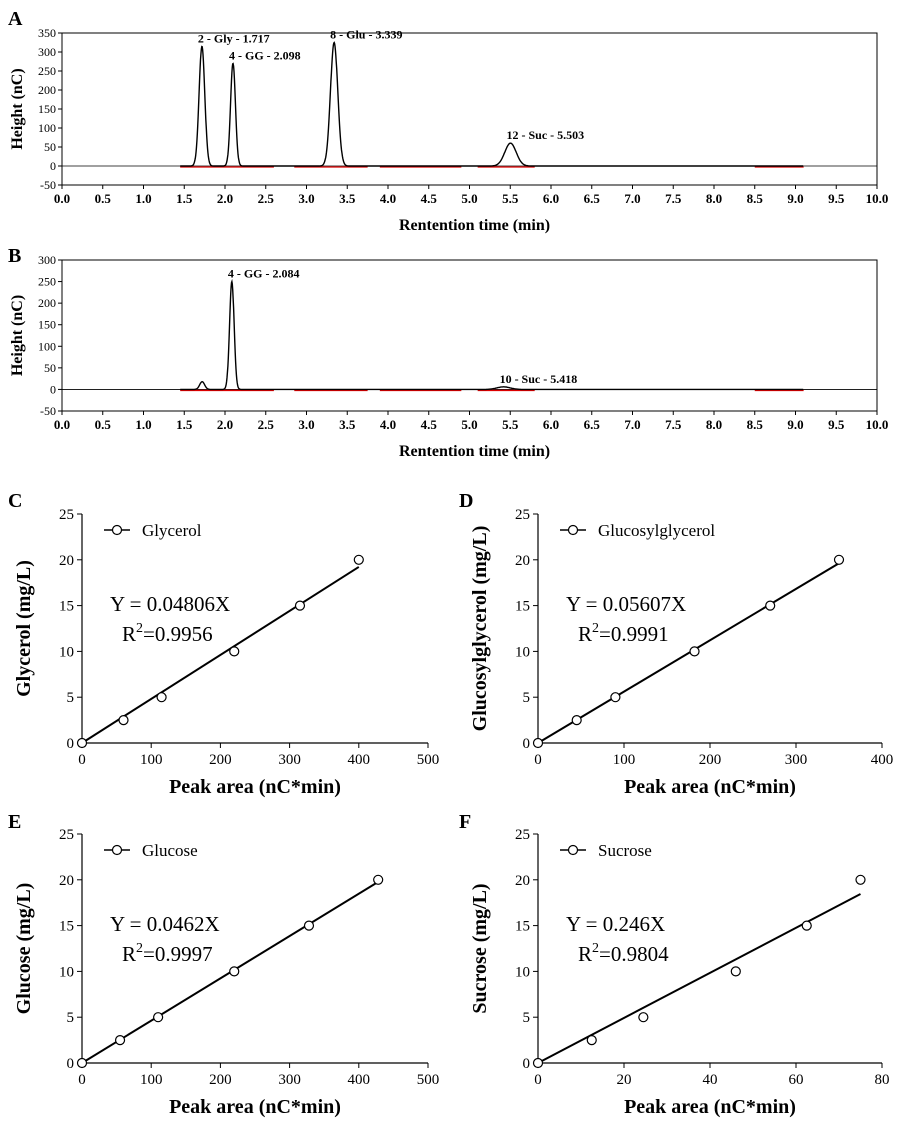 The image size is (911, 1126). I want to click on legend-label: Sucrose, so click(625, 850).